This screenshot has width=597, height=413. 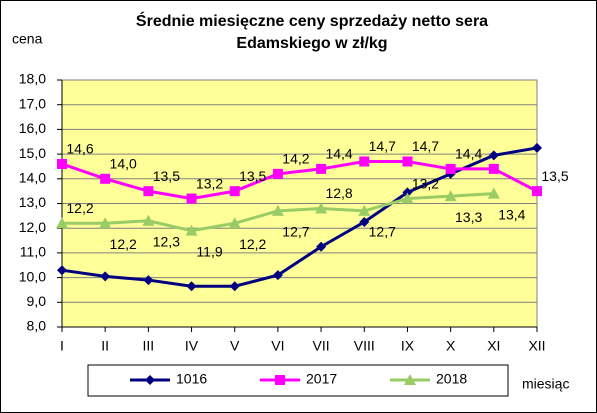 What do you see at coordinates (311, 43) in the screenshot?
I see `chart-title: Edamskiego w zł/kg` at bounding box center [311, 43].